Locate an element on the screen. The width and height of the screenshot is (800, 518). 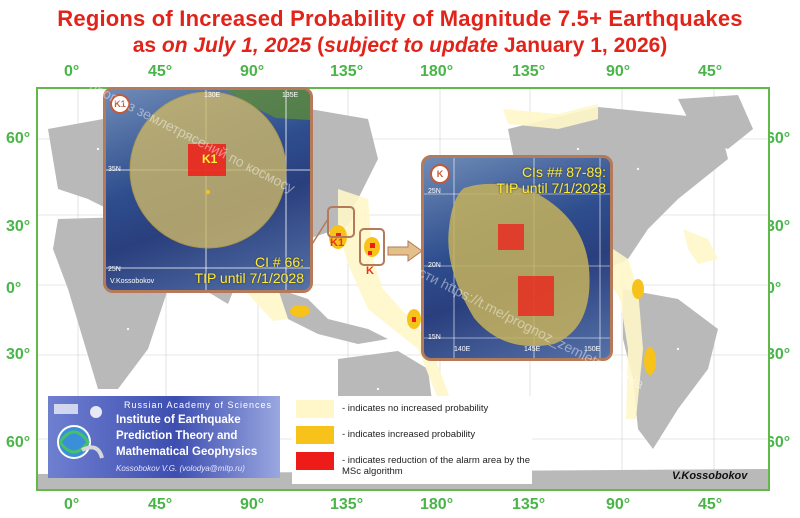
lon-label-bottom-3: 135° is located at coordinates (347, 504).